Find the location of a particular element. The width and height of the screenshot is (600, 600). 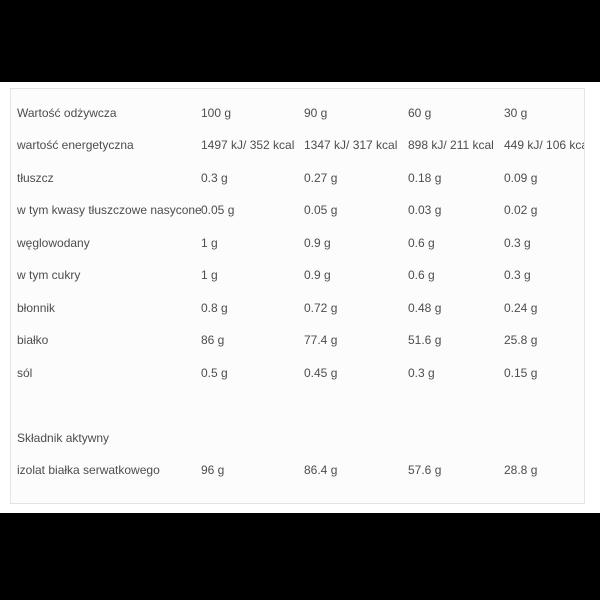

row-value: 0.72 g is located at coordinates (321, 307).